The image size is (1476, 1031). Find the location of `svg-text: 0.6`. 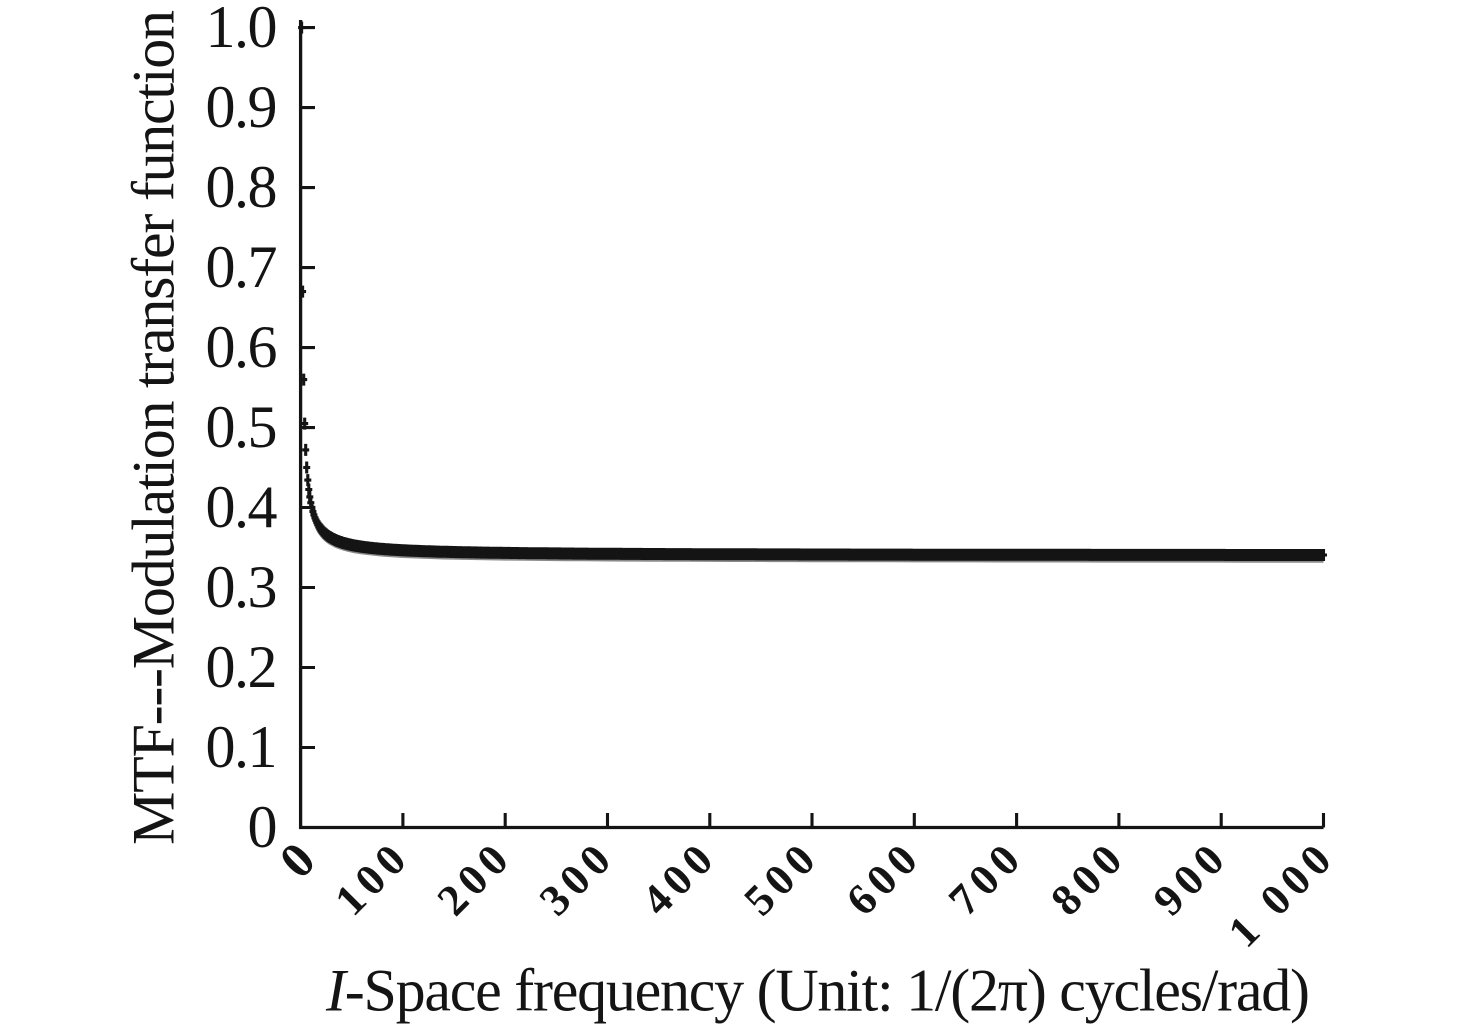

svg-text: 0.6 is located at coordinates (242, 347).